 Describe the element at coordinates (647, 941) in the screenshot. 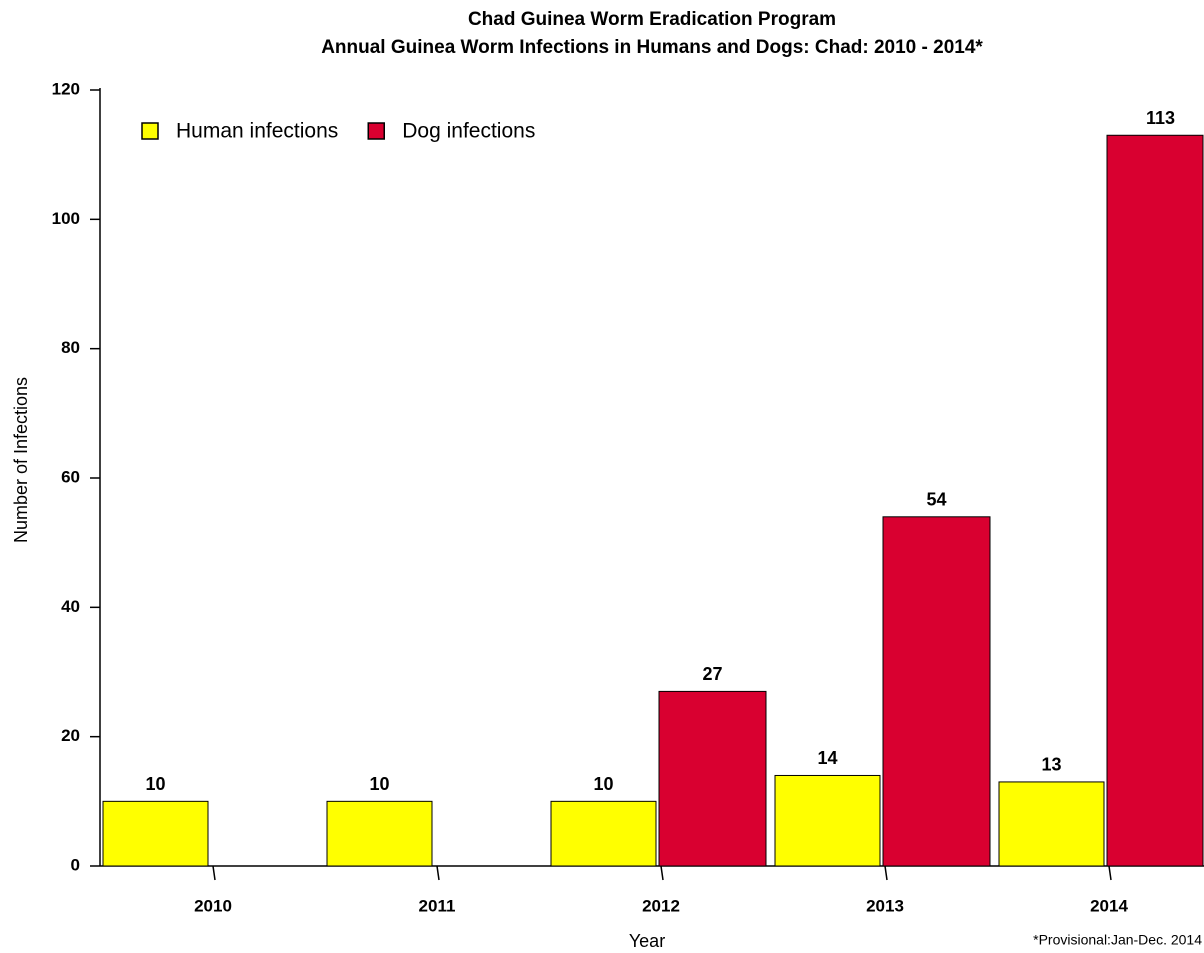

I see `x-axis-label: Year` at that location.